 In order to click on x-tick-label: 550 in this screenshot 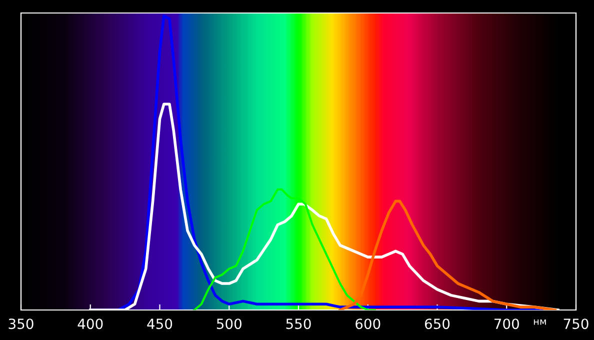, I will do `click(298, 324)`.